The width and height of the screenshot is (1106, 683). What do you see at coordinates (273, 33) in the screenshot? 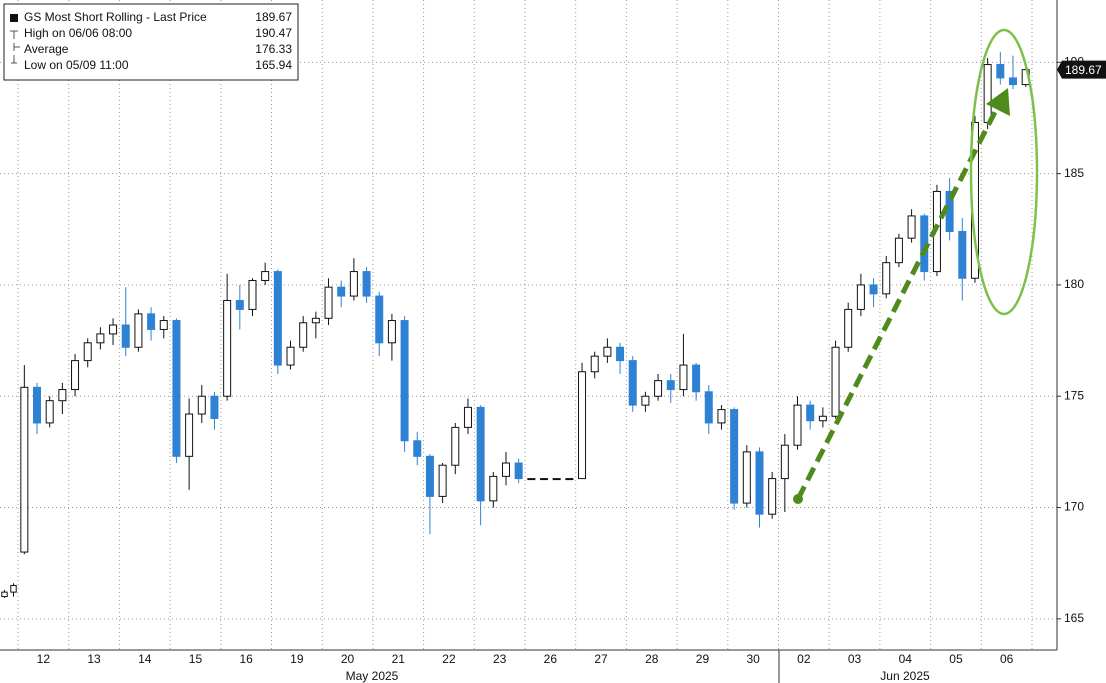
I see `legend-value: 190.47` at bounding box center [273, 33].